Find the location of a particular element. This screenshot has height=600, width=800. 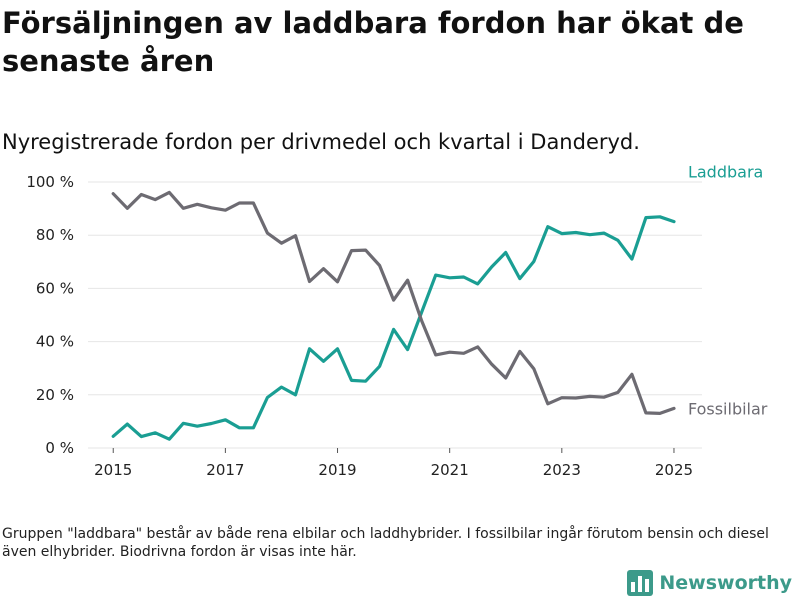

newsworthy-logo: Newsworthy is located at coordinates (709, 583).